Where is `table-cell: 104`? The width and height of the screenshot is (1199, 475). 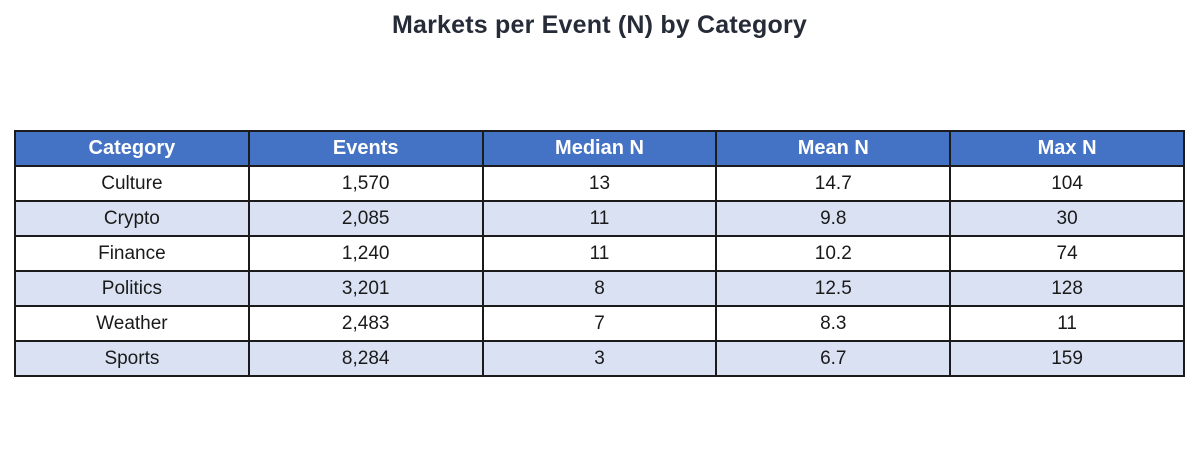 table-cell: 104 is located at coordinates (1067, 183).